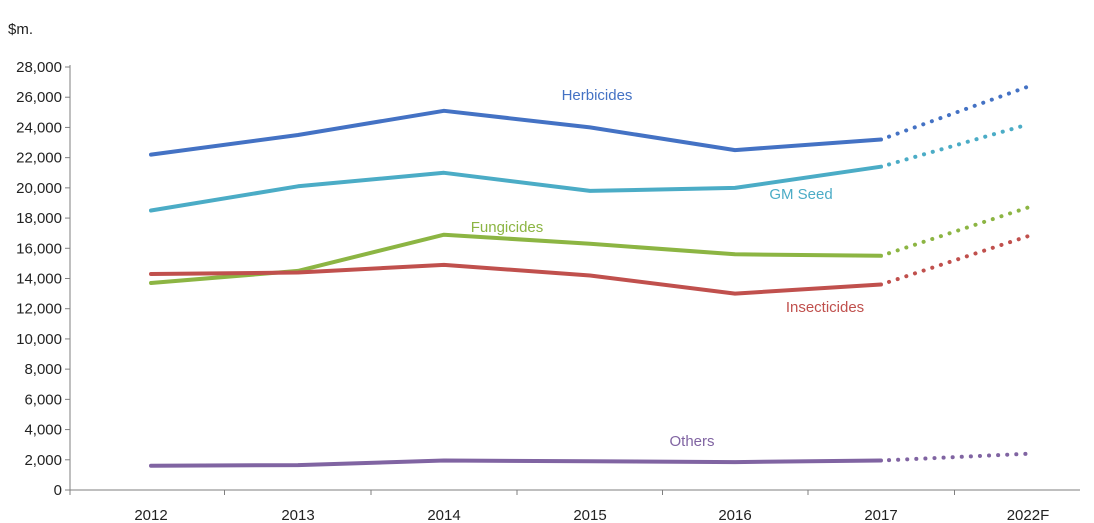 Image resolution: width=1094 pixels, height=523 pixels. I want to click on y-tick-label: 14,000, so click(39, 279).